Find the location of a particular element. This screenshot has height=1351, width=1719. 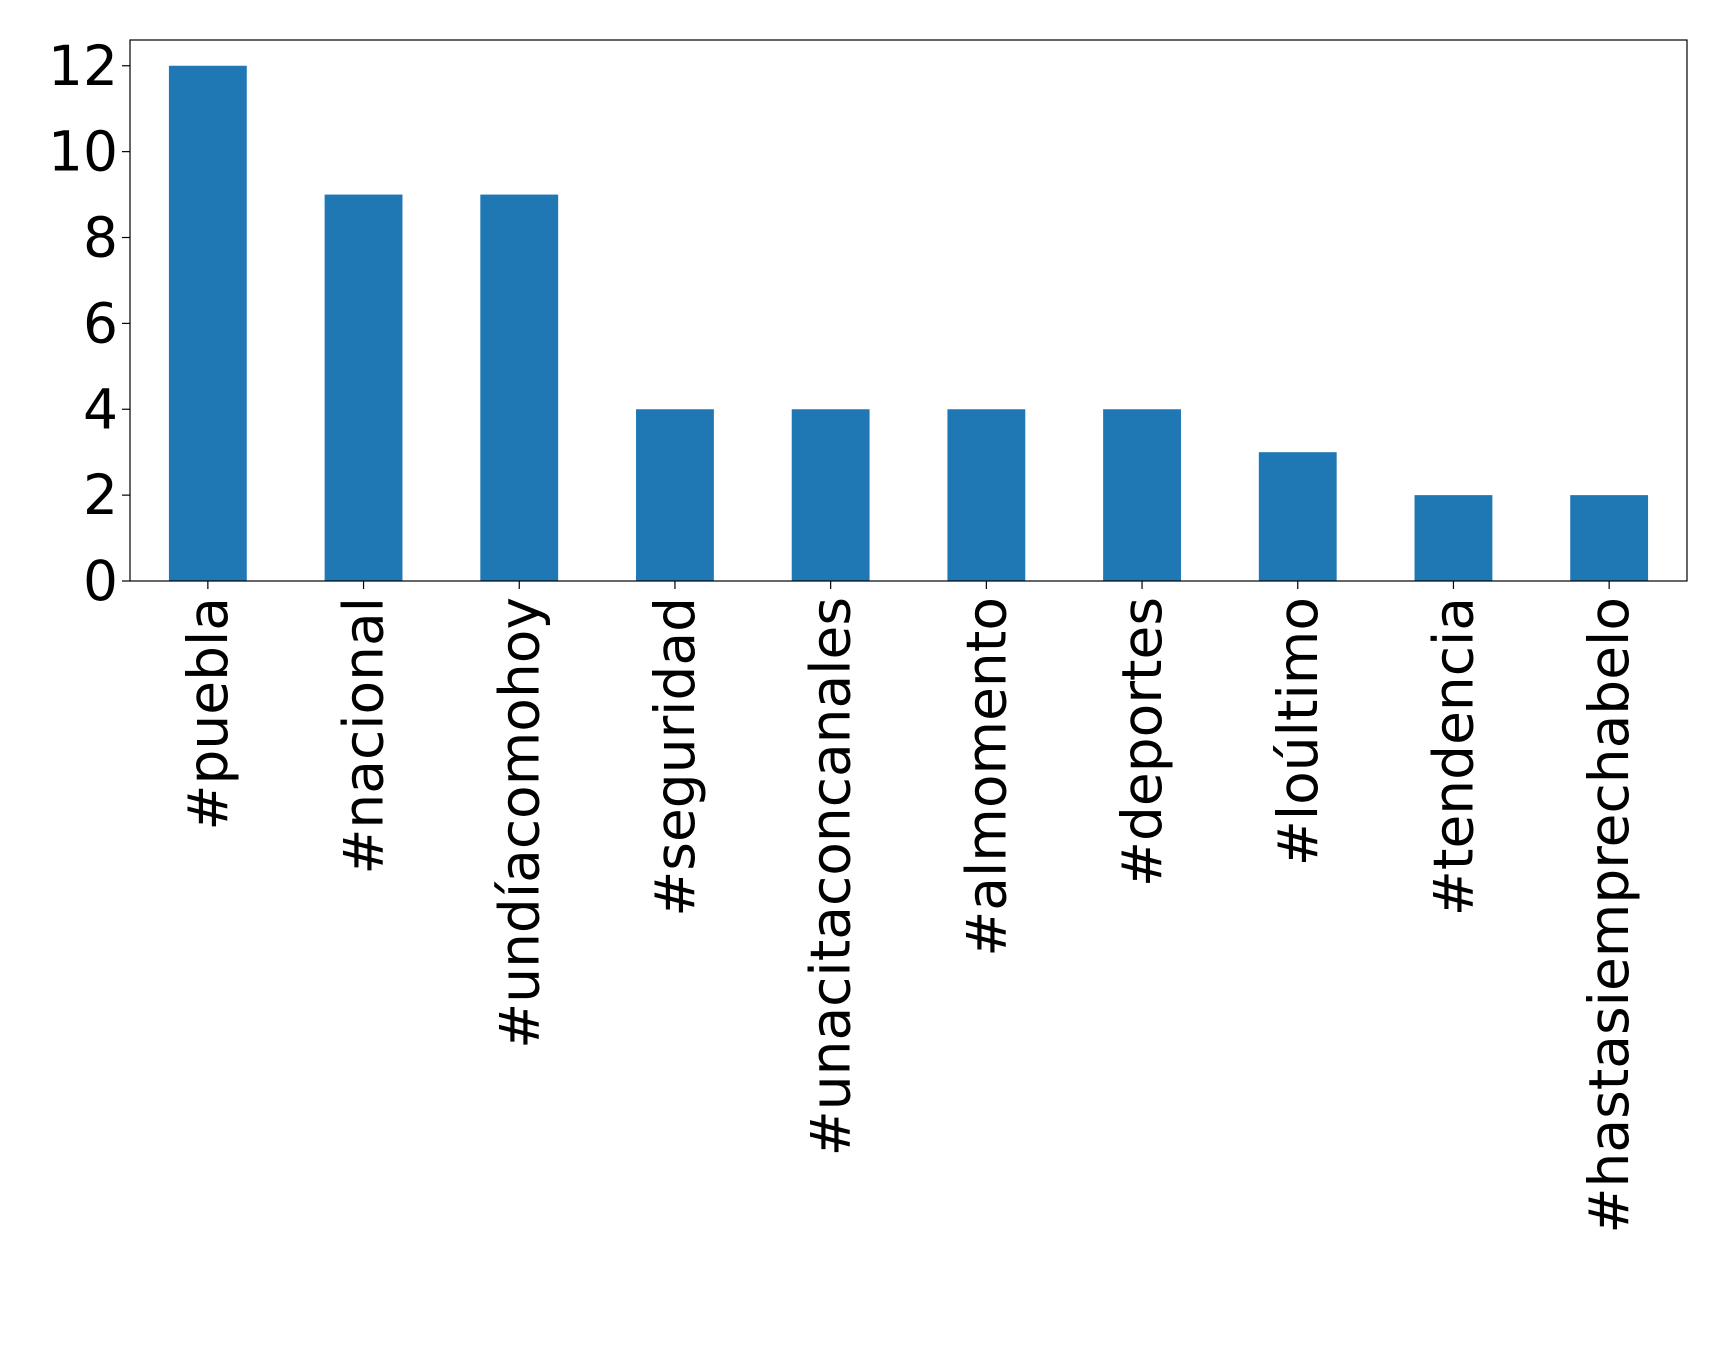

x-tick-label: #tendencia is located at coordinates (1453, 756).